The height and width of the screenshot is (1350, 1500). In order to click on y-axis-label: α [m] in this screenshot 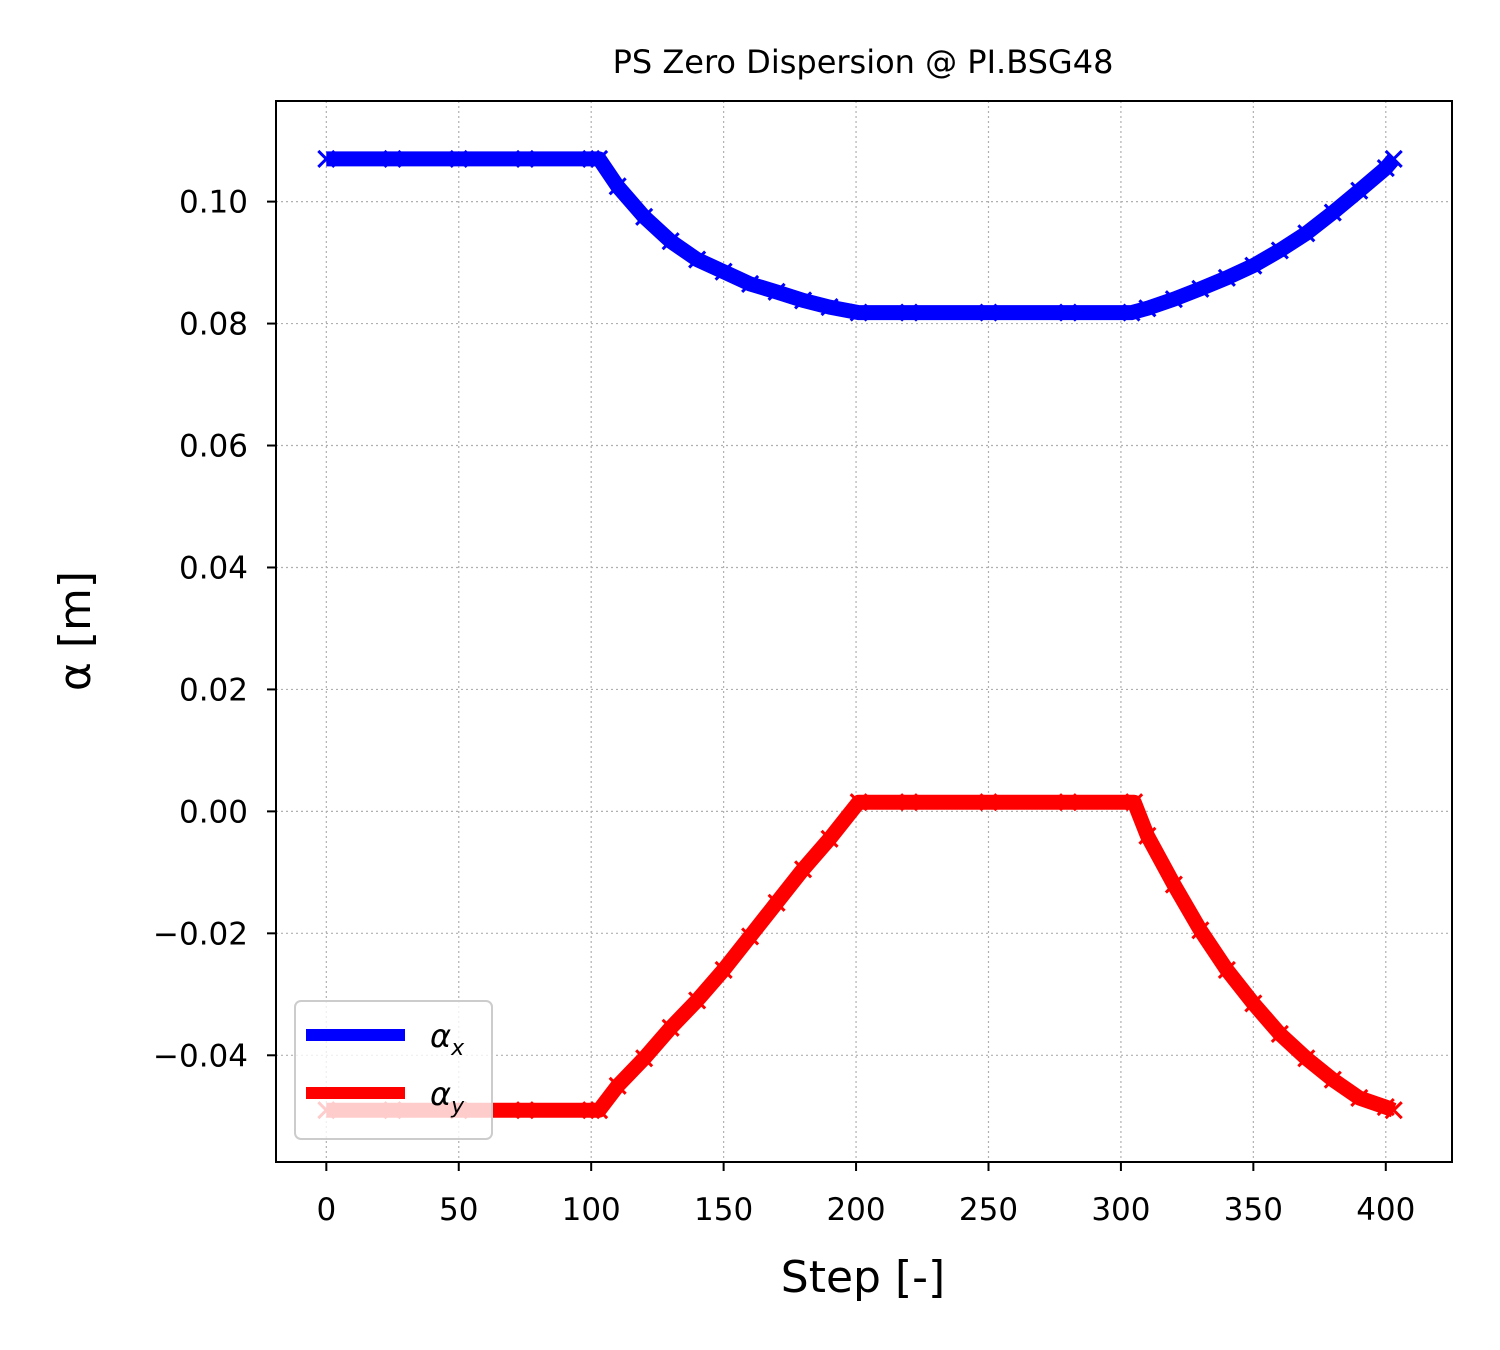, I will do `click(75, 631)`.